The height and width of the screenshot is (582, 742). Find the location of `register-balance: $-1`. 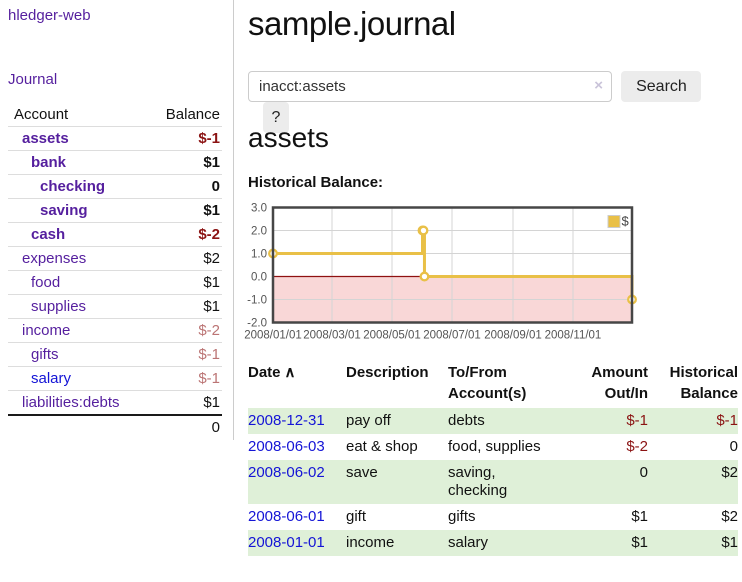

register-balance: $-1 is located at coordinates (727, 420).